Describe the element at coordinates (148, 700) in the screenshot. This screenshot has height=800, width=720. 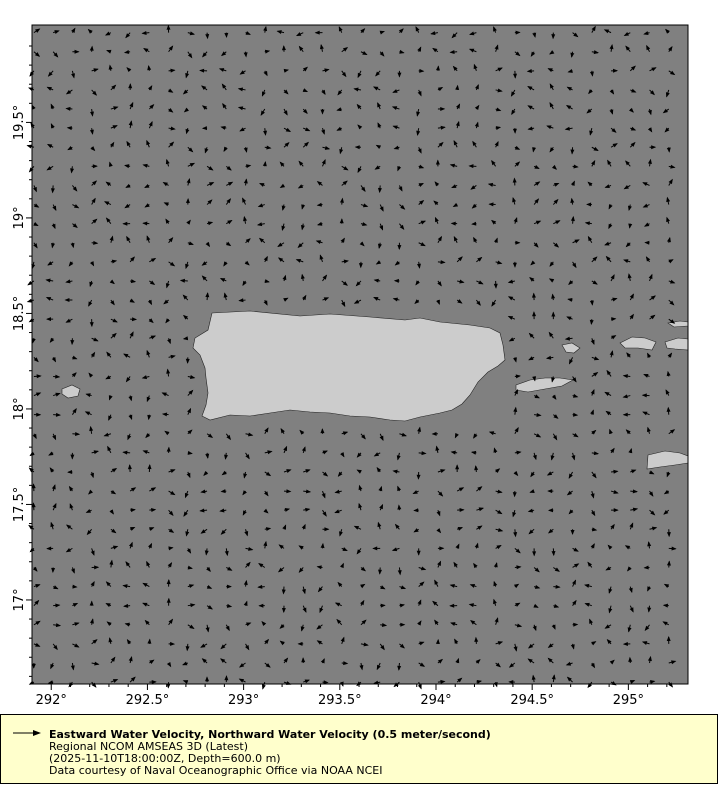
I see `x-tick-label: 292.5°` at that location.